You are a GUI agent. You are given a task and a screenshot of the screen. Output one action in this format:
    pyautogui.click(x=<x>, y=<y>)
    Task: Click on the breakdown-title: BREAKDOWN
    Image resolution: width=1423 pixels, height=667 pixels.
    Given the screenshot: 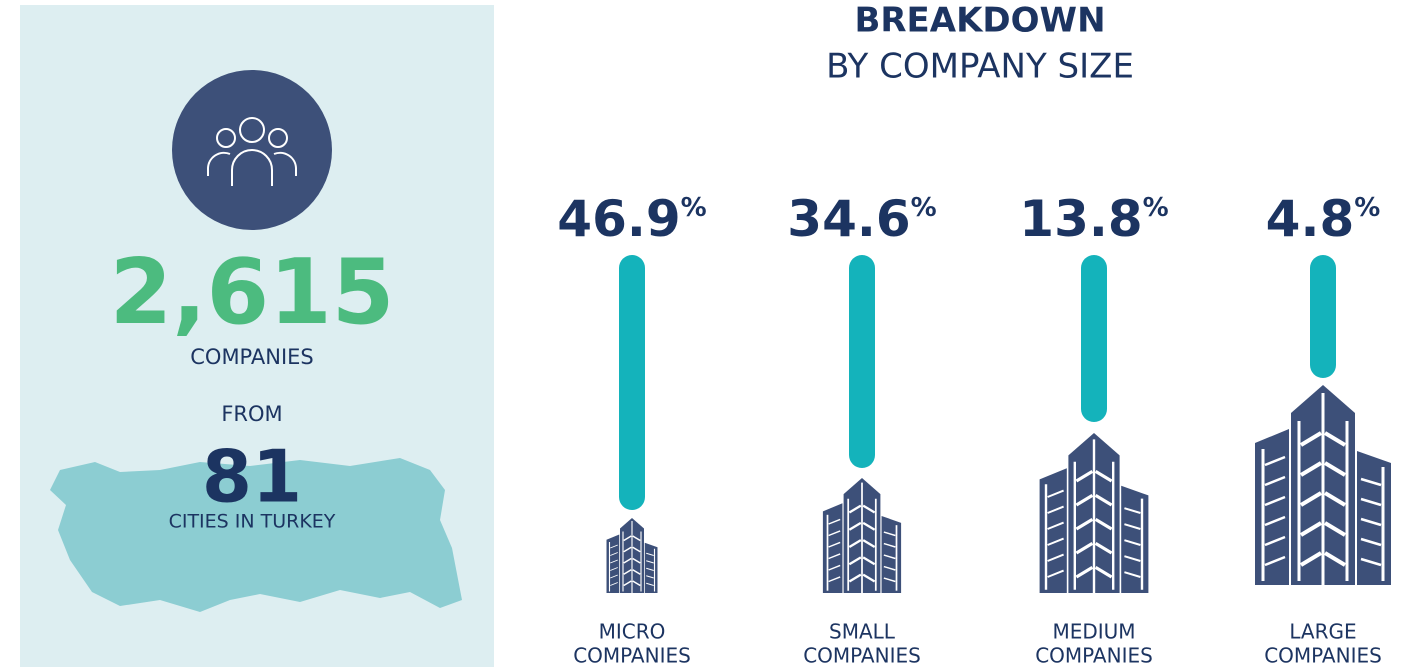 What is the action you would take?
    pyautogui.click(x=979, y=21)
    